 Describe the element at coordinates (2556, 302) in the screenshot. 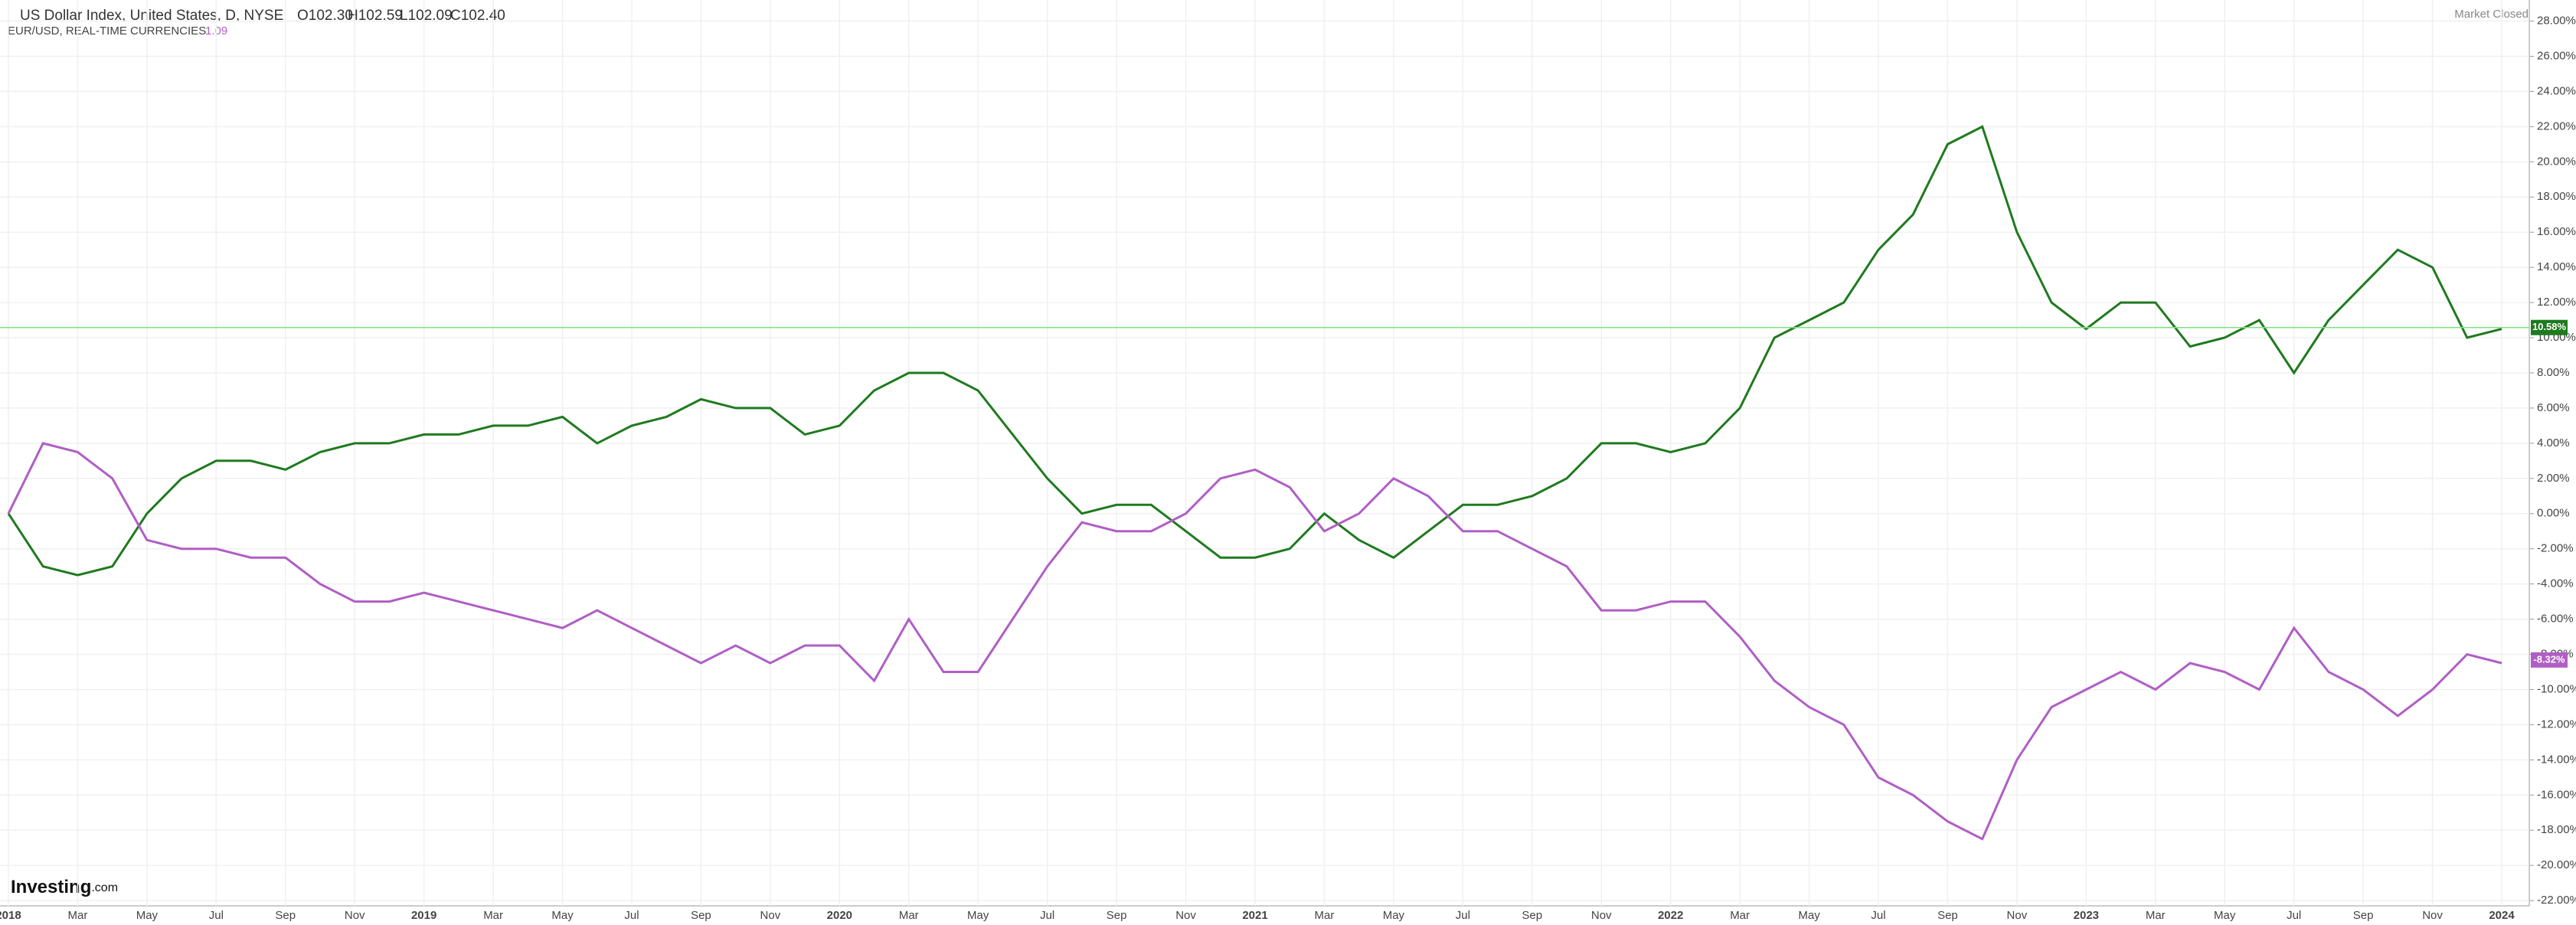

I see `y-tick-label: 12.00%` at that location.